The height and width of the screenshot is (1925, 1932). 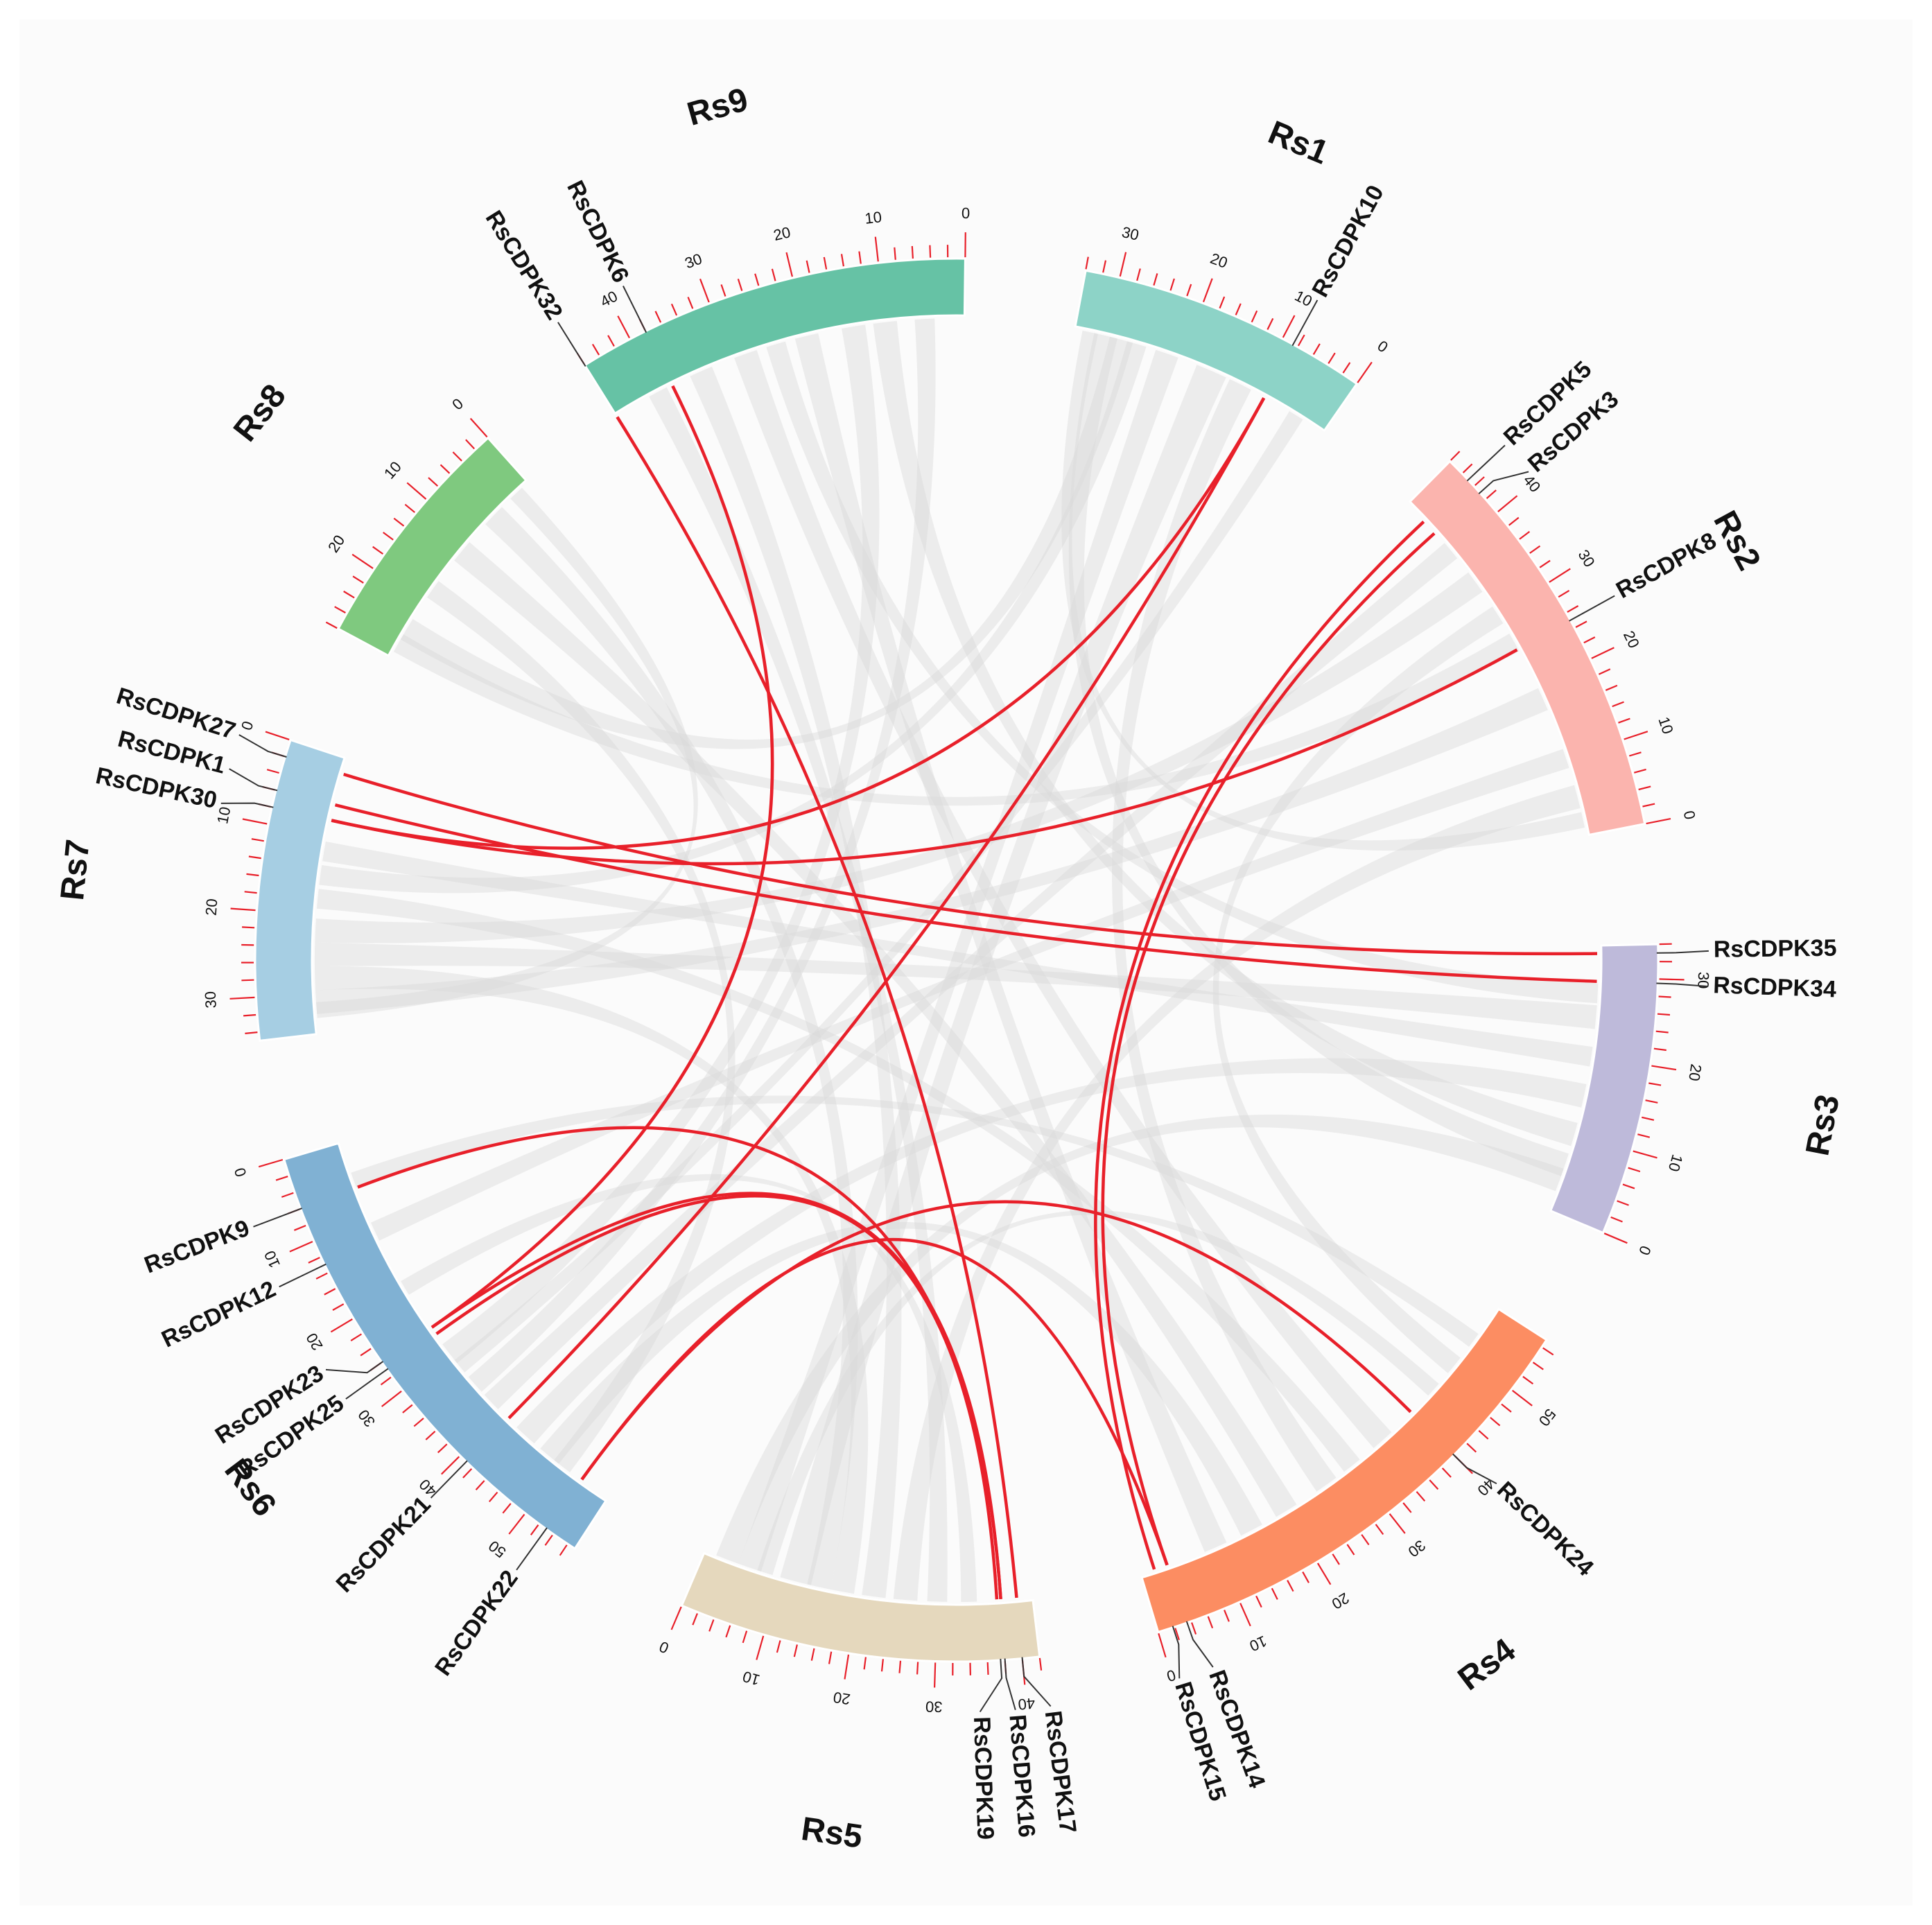 What do you see at coordinates (571, 345) in the screenshot?
I see `gene-pointer-rscdpk32` at bounding box center [571, 345].